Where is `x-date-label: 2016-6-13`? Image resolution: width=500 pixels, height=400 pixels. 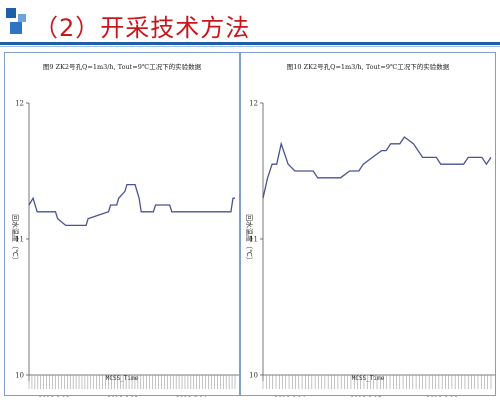 x-date-label: 2016-6-13 is located at coordinates (122, 396).